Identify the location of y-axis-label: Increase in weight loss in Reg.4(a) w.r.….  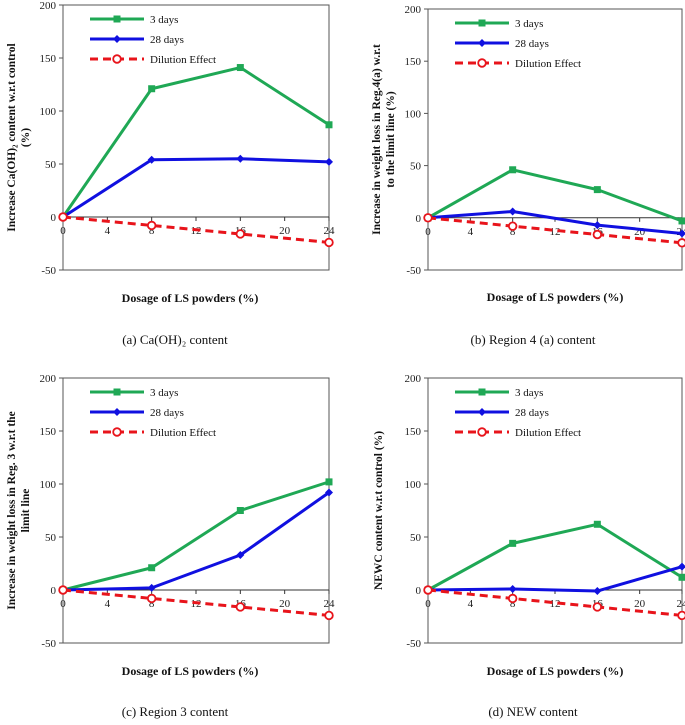
(377, 139).